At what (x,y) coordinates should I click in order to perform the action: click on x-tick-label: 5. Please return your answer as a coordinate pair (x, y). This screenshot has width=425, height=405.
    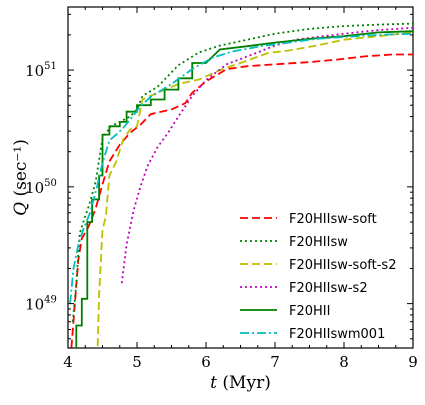
    Looking at the image, I should click on (137, 362).